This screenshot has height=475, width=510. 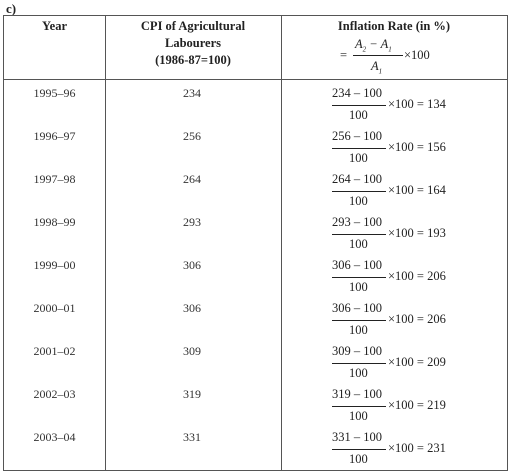 I want to click on header-cpi-line-3: (1986-87=100), so click(x=193, y=60).